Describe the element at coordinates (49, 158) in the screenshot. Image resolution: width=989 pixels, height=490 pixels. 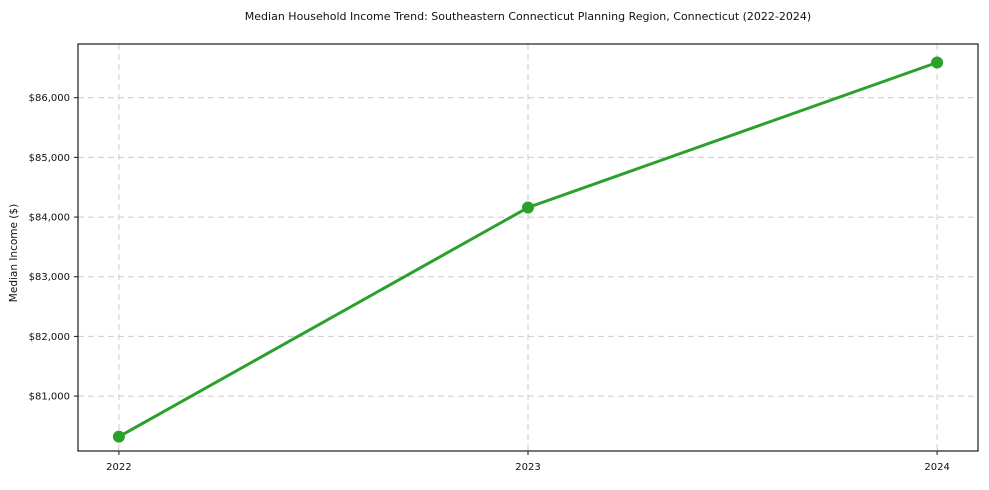
I see `y-tick-label: $85,000` at that location.